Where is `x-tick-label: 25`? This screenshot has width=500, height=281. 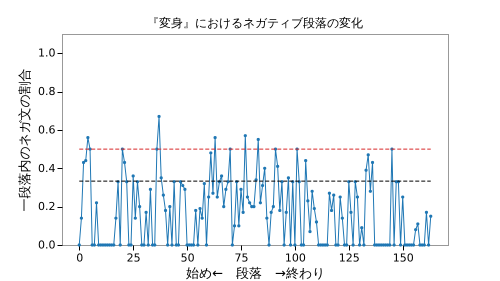 x-tick-label: 25 is located at coordinates (133, 258).